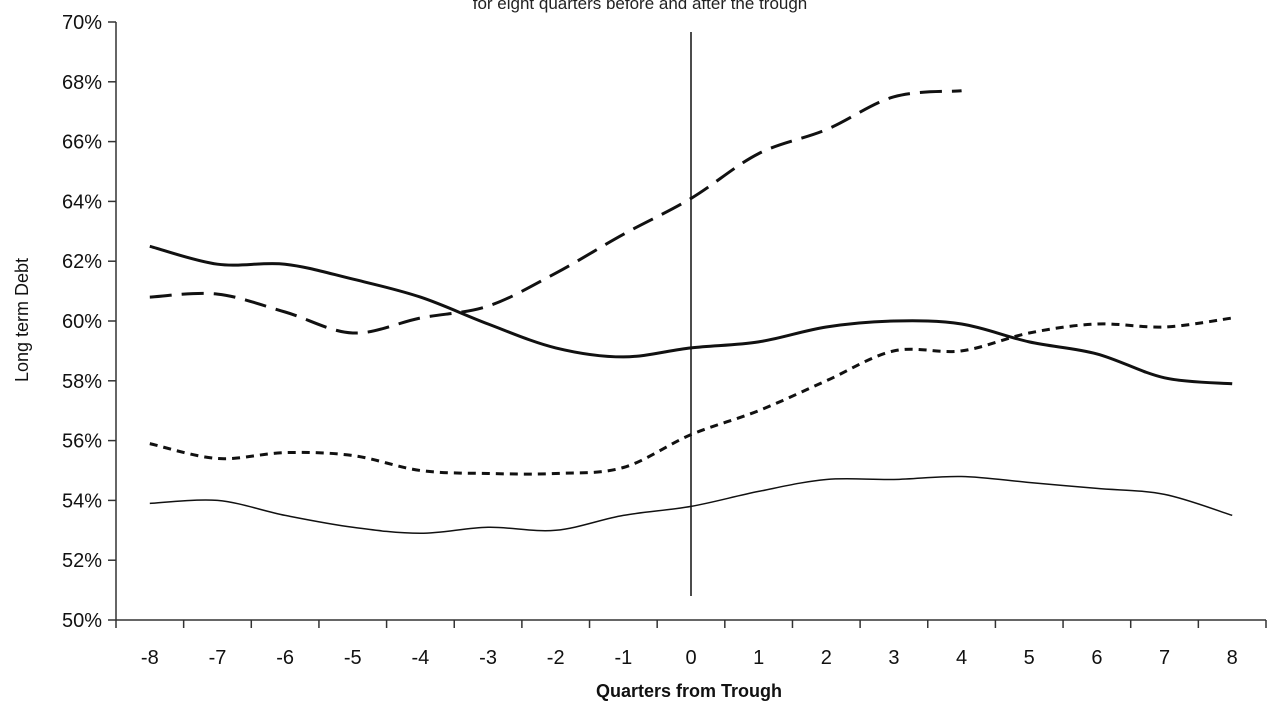 This screenshot has width=1270, height=707. What do you see at coordinates (1232, 658) in the screenshot?
I see `x-tick-label: 8` at bounding box center [1232, 658].